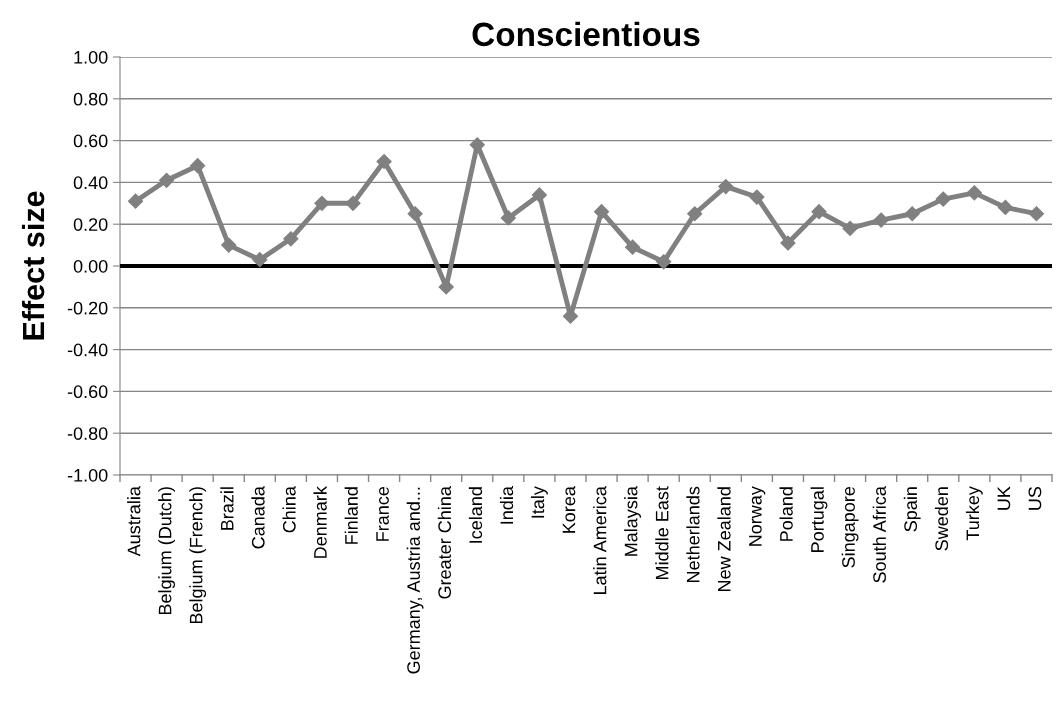 Image resolution: width=1058 pixels, height=702 pixels. Describe the element at coordinates (662, 532) in the screenshot. I see `x-tick-label: Middle East` at that location.